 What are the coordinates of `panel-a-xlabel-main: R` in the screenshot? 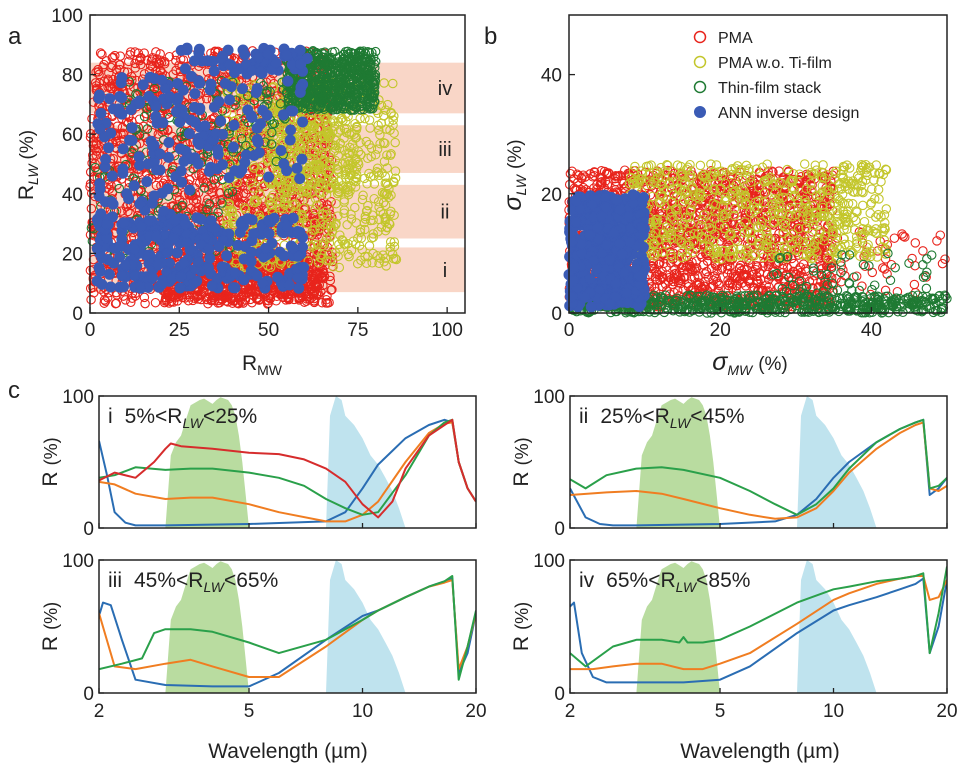 It's located at (249, 363).